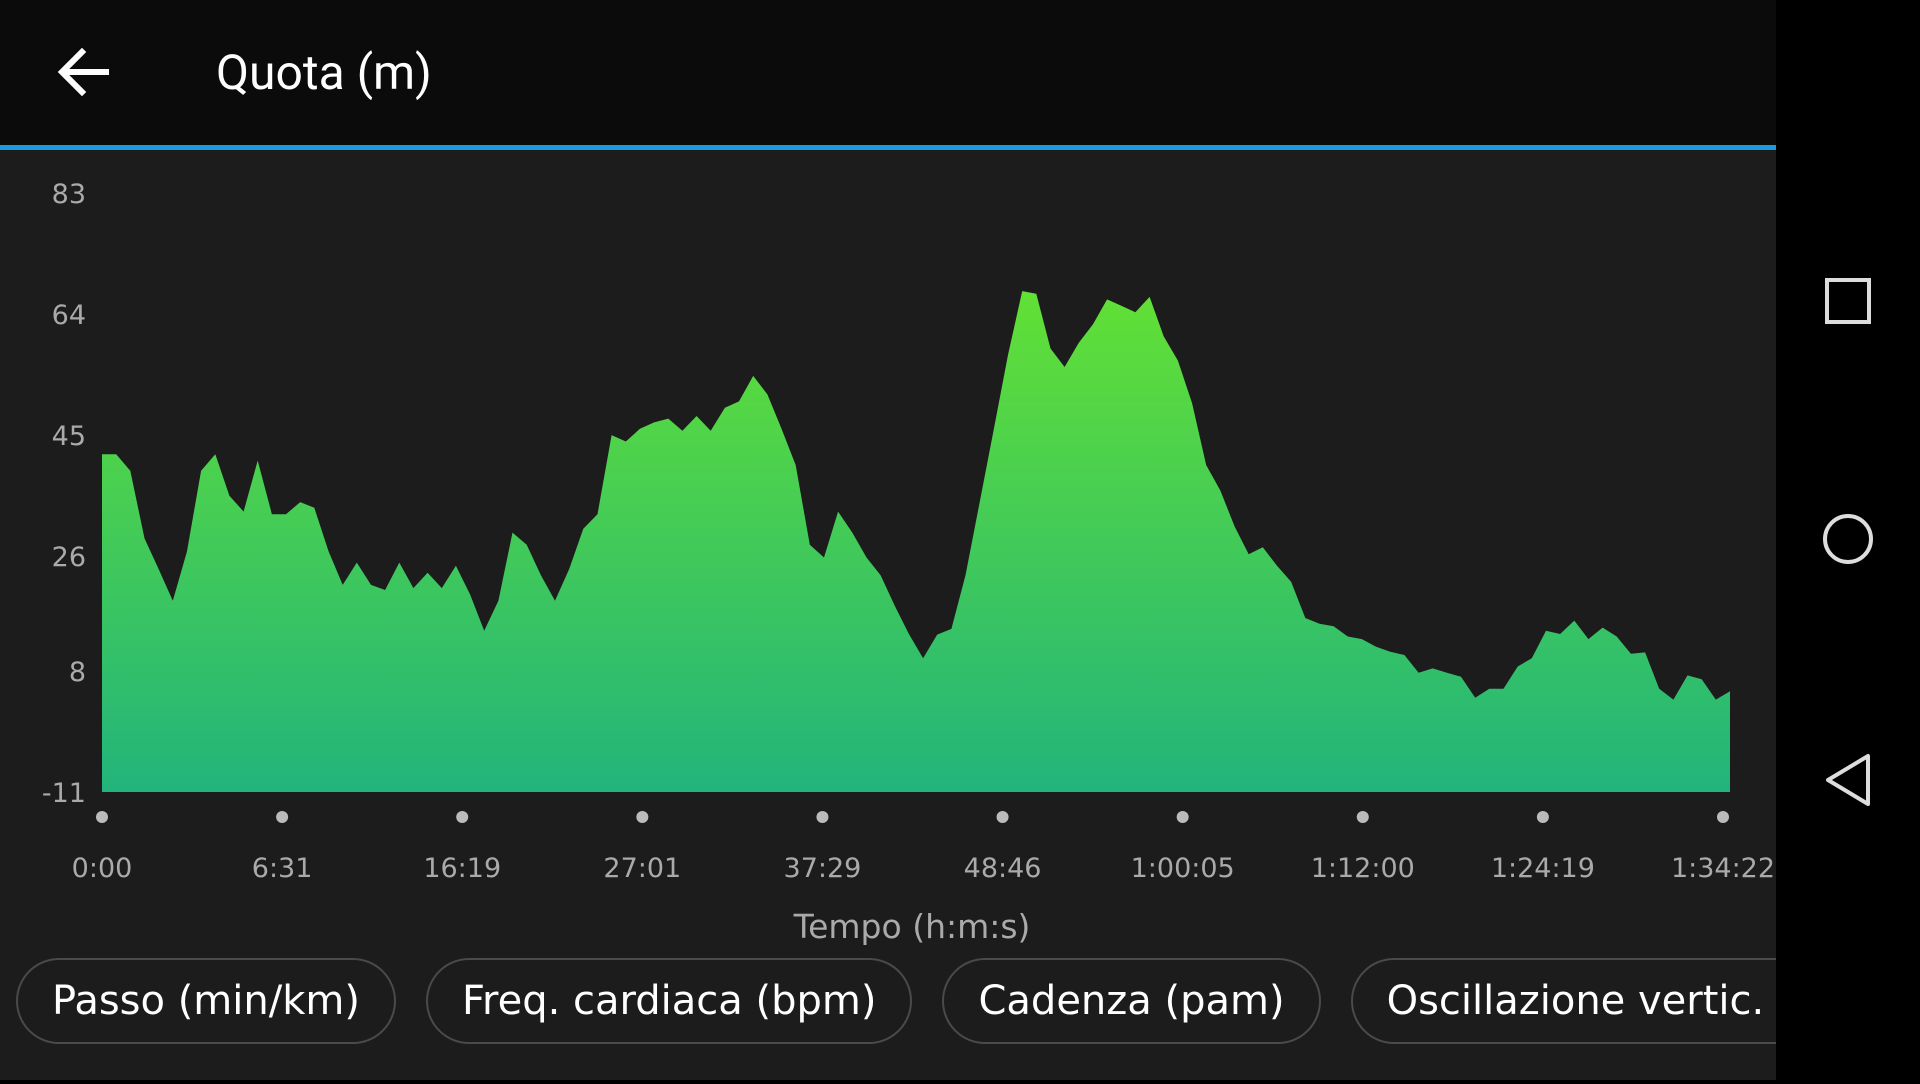 Image resolution: width=1920 pixels, height=1084 pixels. What do you see at coordinates (69, 436) in the screenshot?
I see `y-tick-label: 45` at bounding box center [69, 436].